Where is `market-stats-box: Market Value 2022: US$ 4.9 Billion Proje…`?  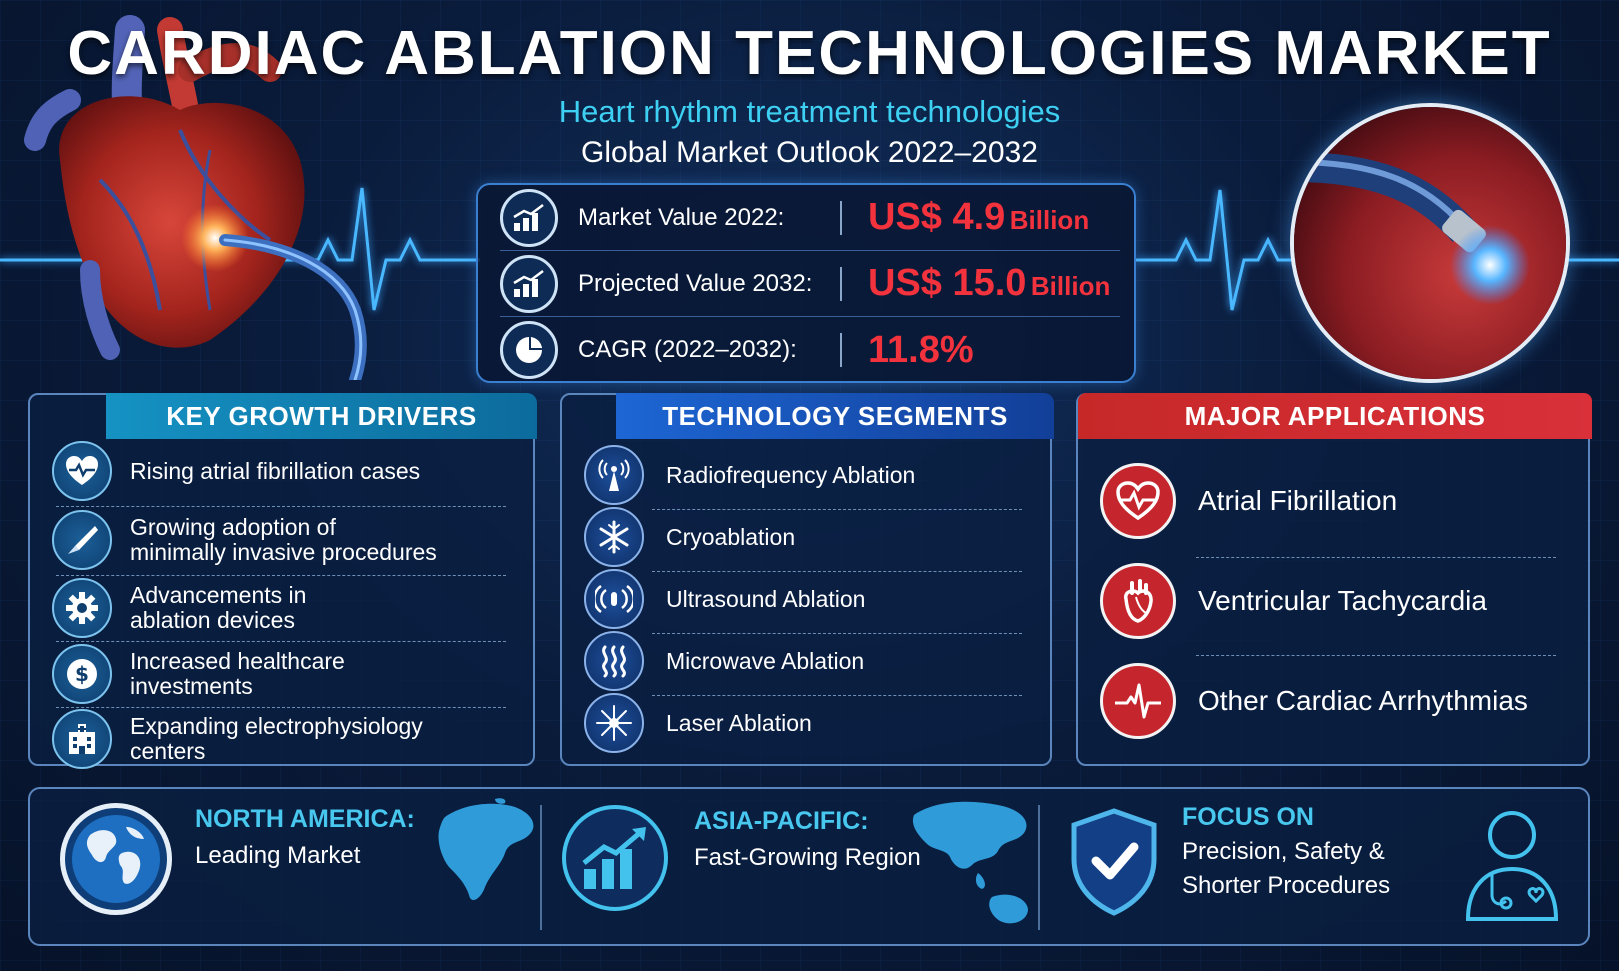
market-stats-box: Market Value 2022: US$ 4.9 Billion Proje… is located at coordinates (806, 283).